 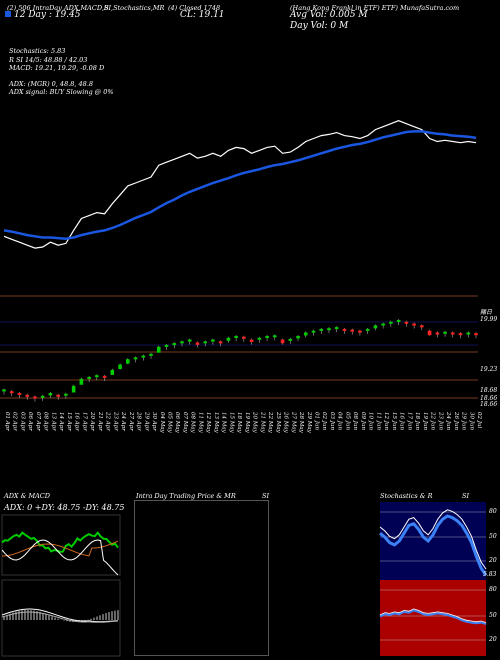 What do you see at coordinates (433, 539) in the screenshot?
I see `stoch-d-line` at bounding box center [433, 539].